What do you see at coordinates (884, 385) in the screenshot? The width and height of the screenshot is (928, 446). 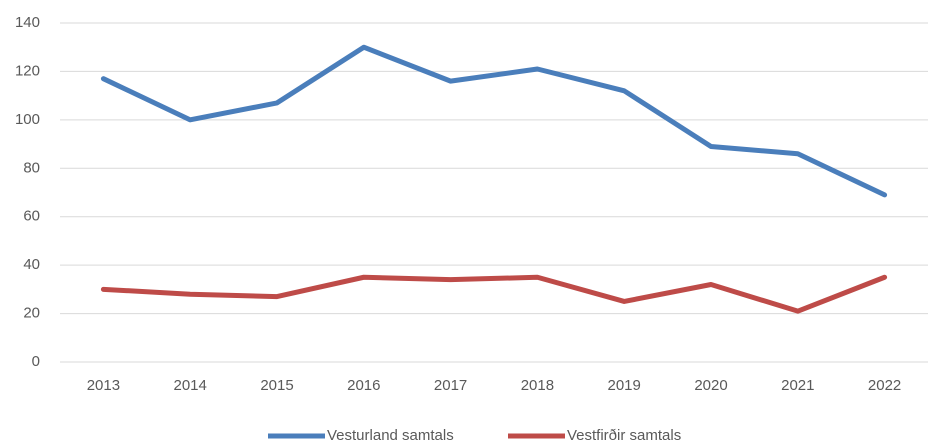 I see `x-tick-label: 2022` at bounding box center [884, 385].